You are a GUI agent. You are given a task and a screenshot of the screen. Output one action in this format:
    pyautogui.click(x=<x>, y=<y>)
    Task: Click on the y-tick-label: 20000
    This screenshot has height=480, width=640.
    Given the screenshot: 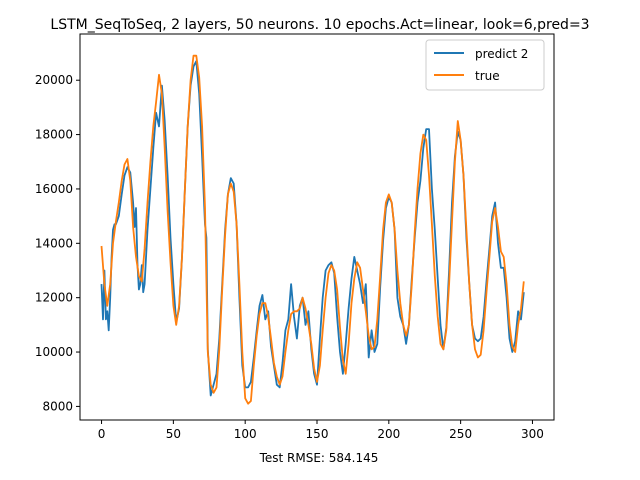 What is the action you would take?
    pyautogui.click(x=54, y=80)
    